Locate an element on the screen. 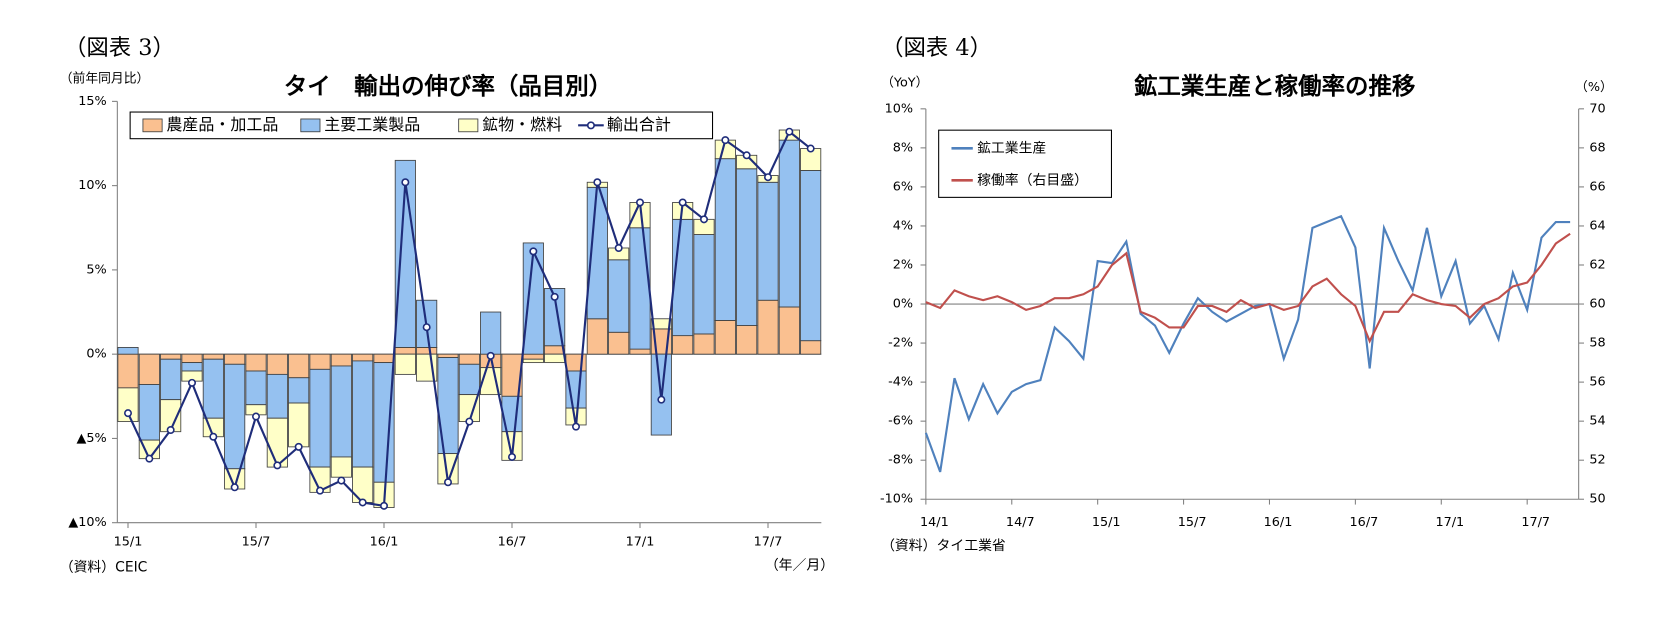 The height and width of the screenshot is (623, 1664). y-tick-label: -2% is located at coordinates (900, 343).